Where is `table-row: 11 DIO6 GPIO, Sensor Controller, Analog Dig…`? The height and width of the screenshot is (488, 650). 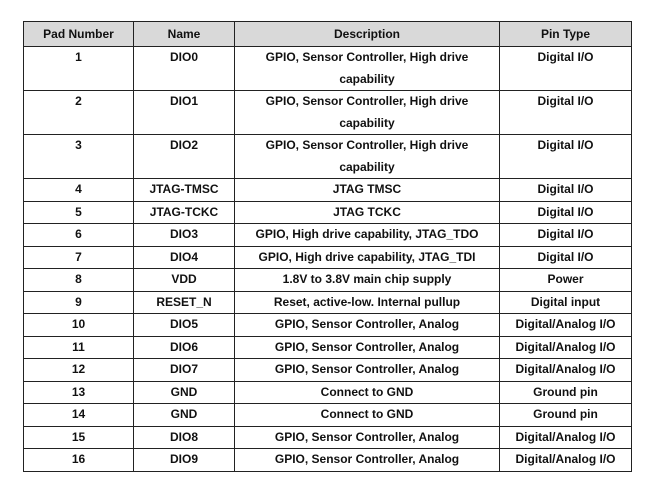 table-row: 11 DIO6 GPIO, Sensor Controller, Analog Dig… is located at coordinates (327, 347).